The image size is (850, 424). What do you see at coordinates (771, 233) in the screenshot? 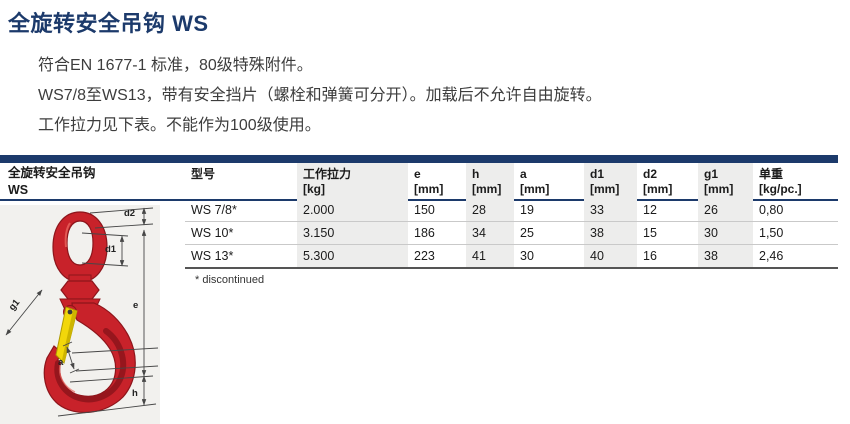
I see `cell-weight: 1,50` at bounding box center [771, 233].